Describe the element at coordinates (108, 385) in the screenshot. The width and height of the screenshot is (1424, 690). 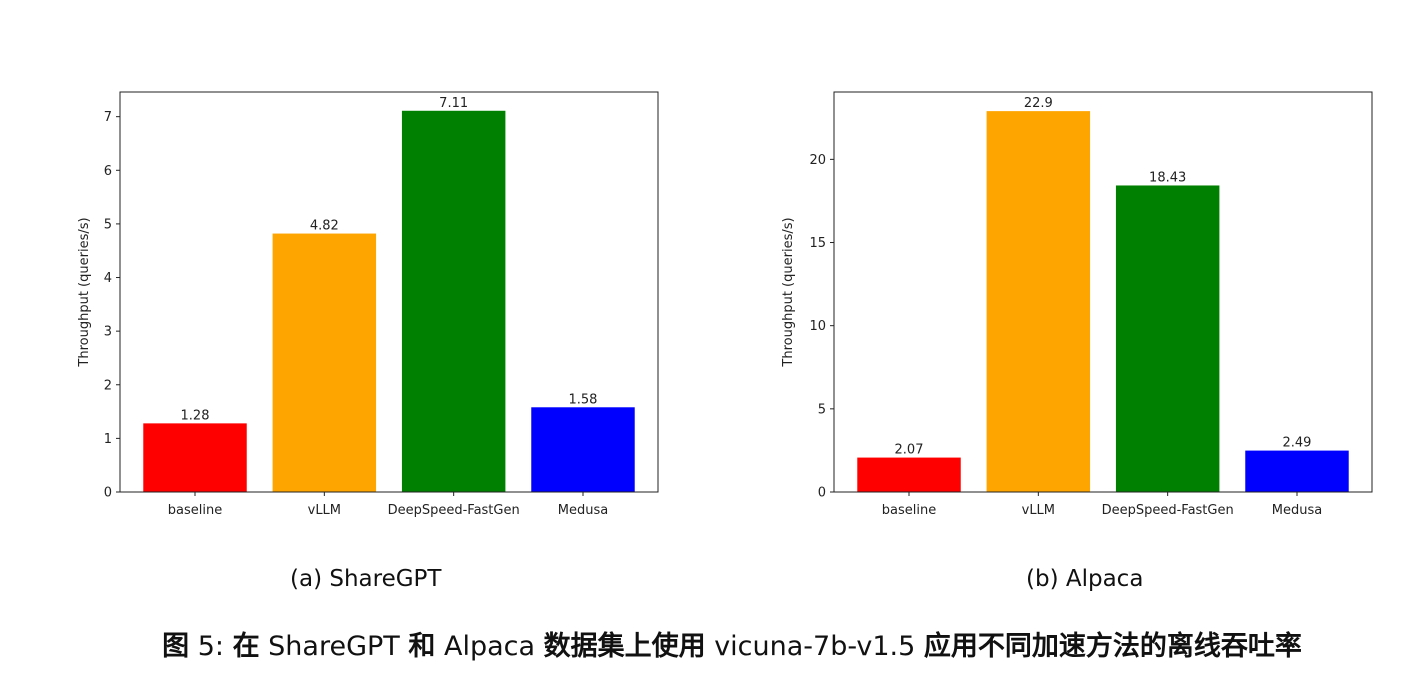
I see `y-tick-label: 2` at that location.